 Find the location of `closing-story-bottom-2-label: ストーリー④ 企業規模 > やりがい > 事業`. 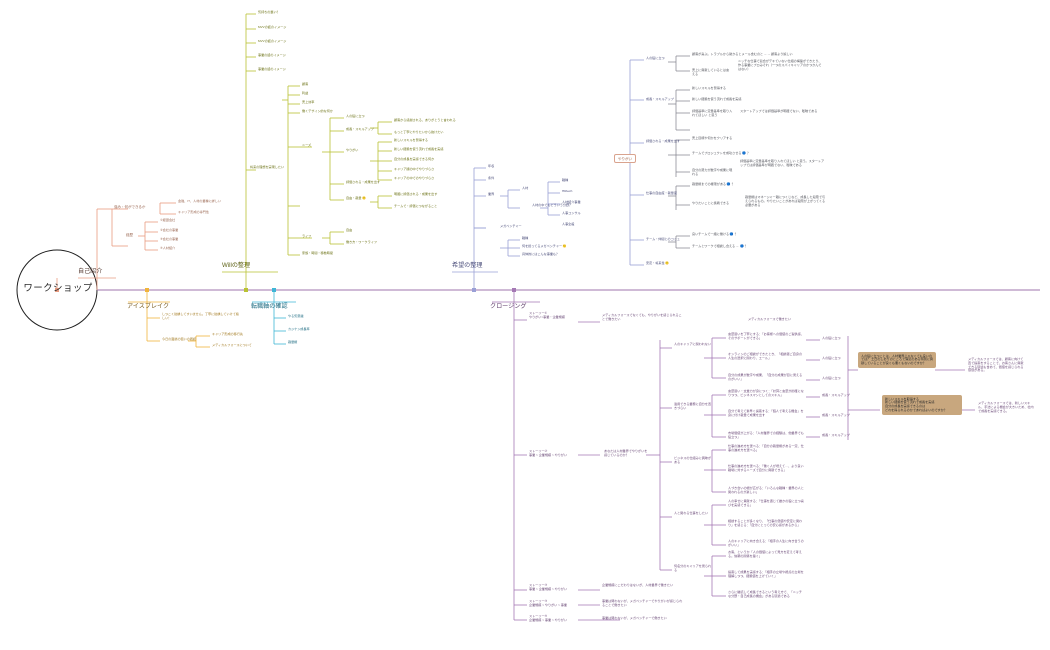

closing-story-bottom-2-label: ストーリー④ 企業規模 > やりがい > 事業 is located at coordinates (548, 603).